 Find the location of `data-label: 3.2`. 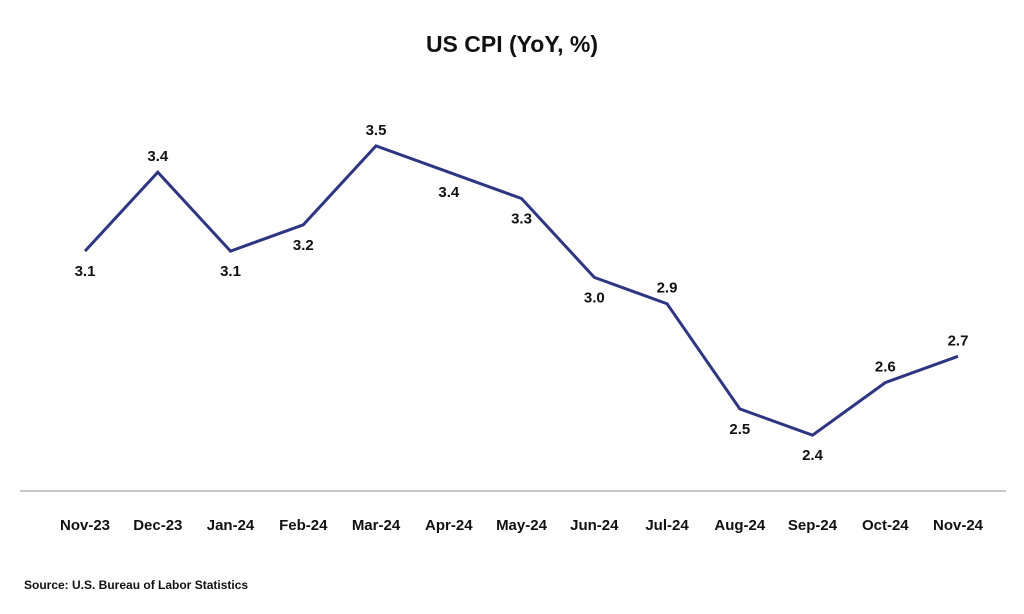

data-label: 3.2 is located at coordinates (303, 245).